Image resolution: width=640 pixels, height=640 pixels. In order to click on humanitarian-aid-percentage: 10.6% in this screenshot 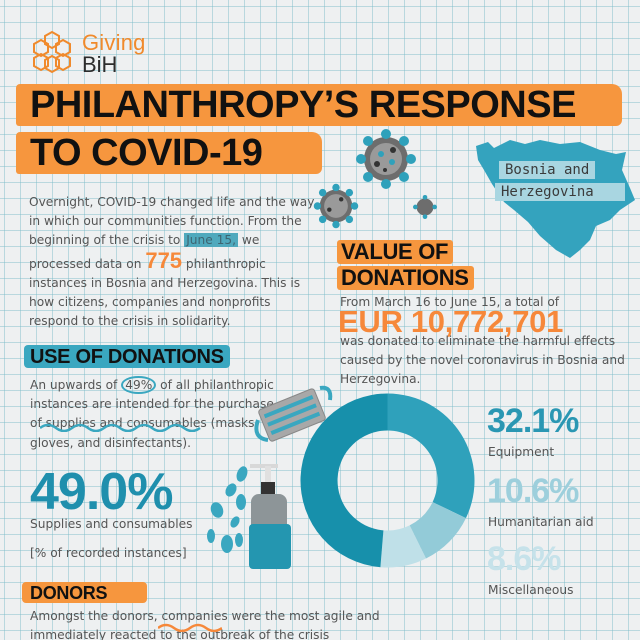, I will do `click(533, 491)`.